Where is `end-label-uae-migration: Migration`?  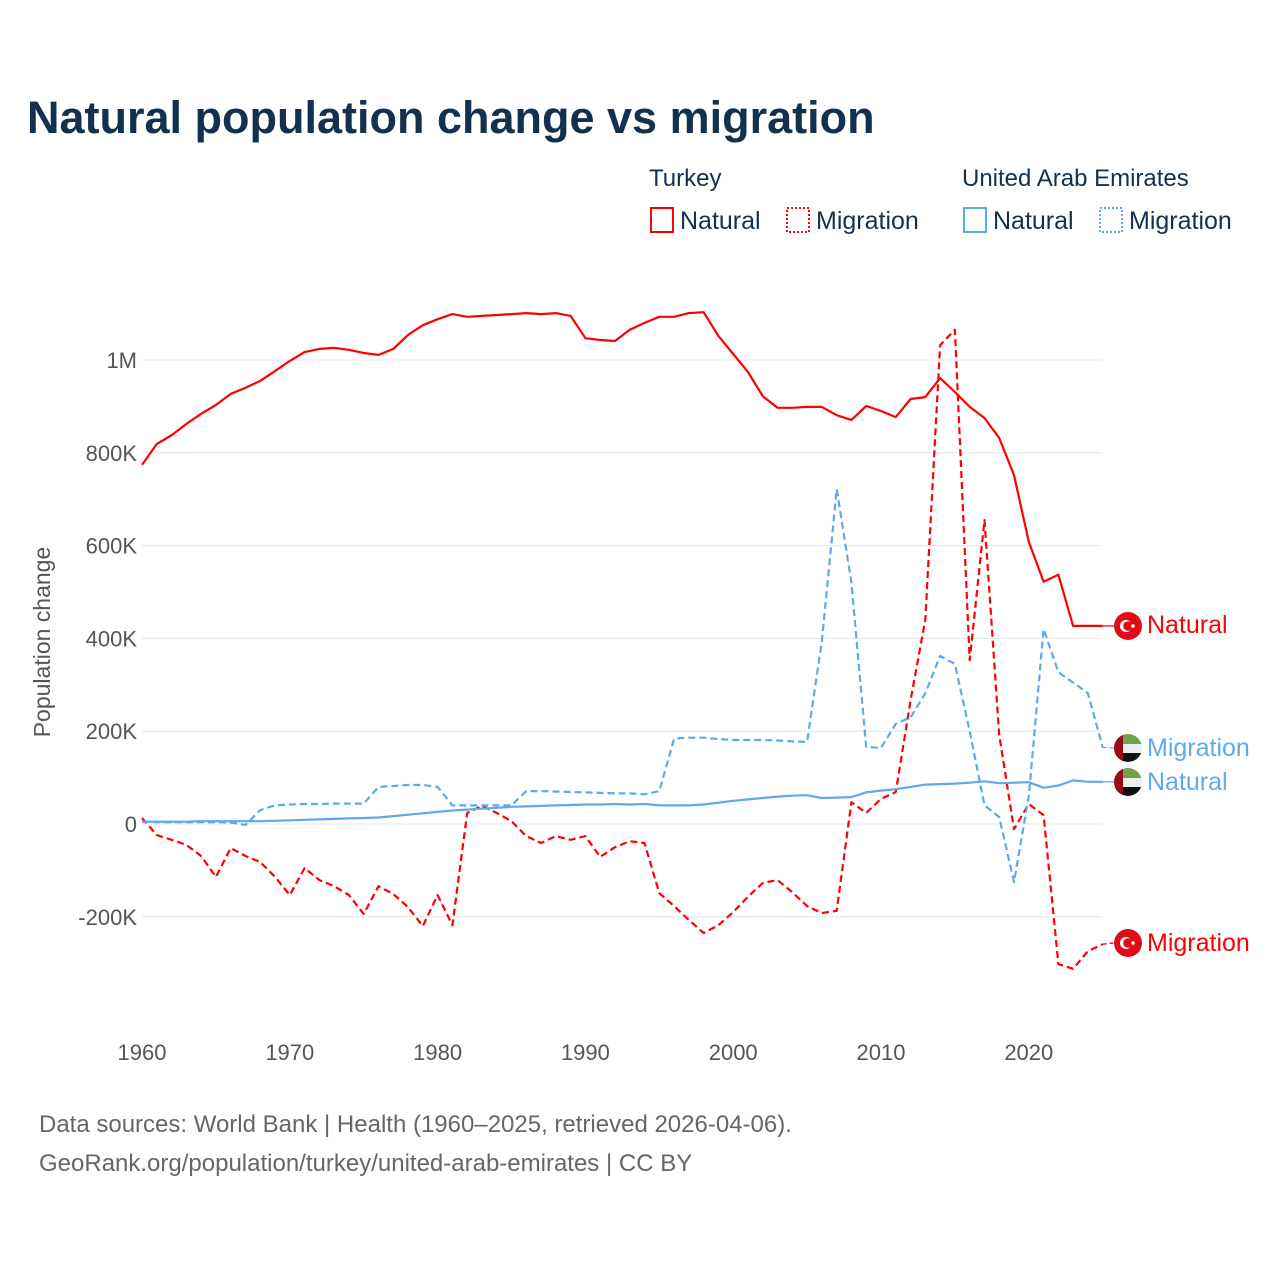 end-label-uae-migration: Migration is located at coordinates (1198, 748).